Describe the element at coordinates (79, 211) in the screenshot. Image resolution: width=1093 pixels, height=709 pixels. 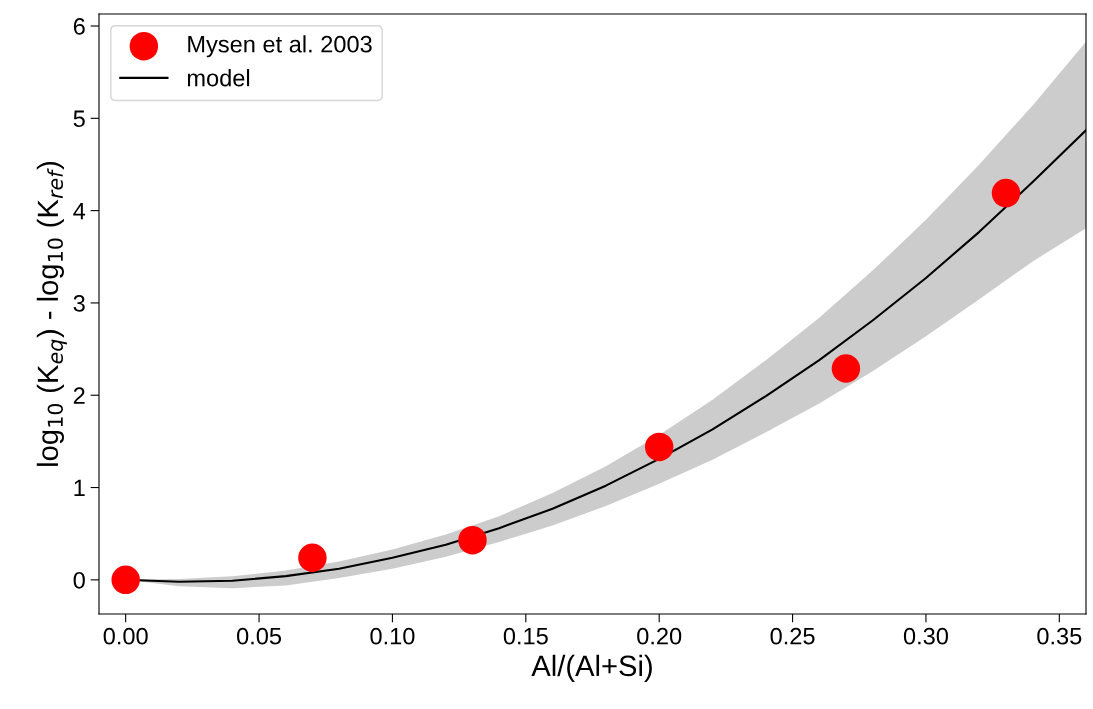
I see `y-tick-label: 4` at that location.